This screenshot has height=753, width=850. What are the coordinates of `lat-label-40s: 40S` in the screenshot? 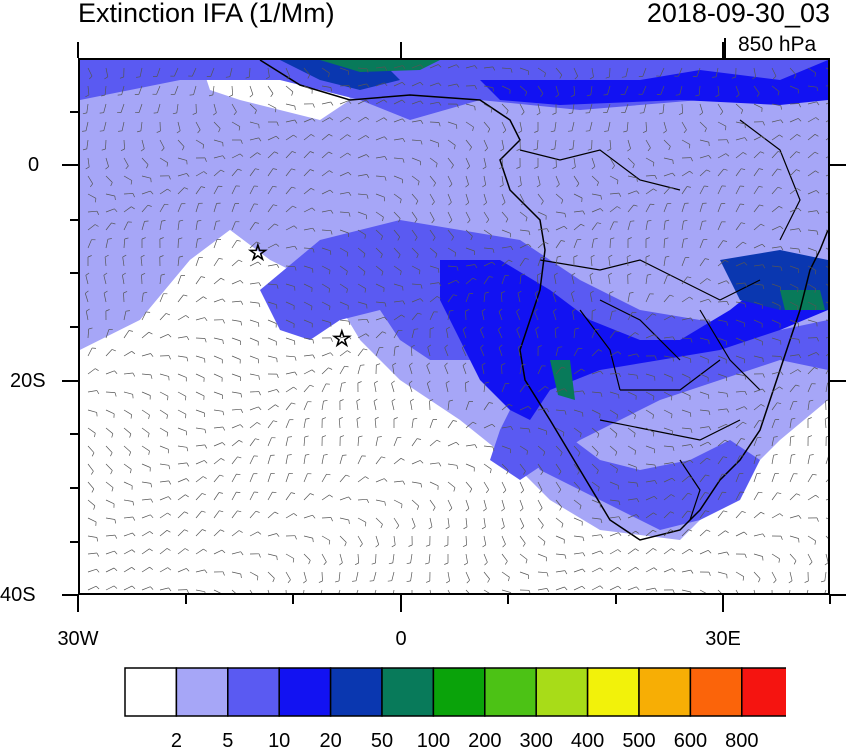 It's located at (18, 595).